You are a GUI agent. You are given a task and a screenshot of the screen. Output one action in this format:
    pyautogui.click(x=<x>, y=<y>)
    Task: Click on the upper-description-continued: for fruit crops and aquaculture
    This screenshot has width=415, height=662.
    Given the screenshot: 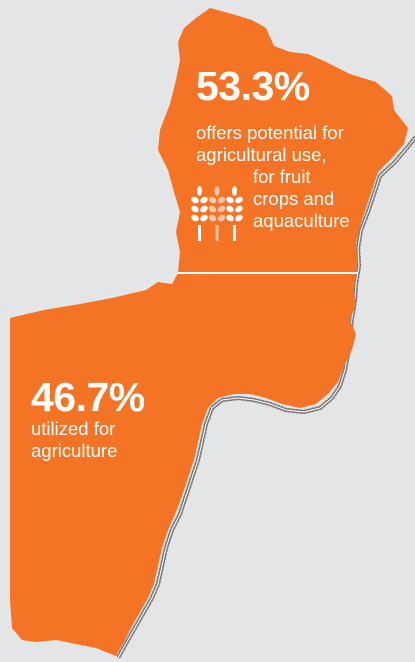 What is the action you would take?
    pyautogui.click(x=301, y=199)
    